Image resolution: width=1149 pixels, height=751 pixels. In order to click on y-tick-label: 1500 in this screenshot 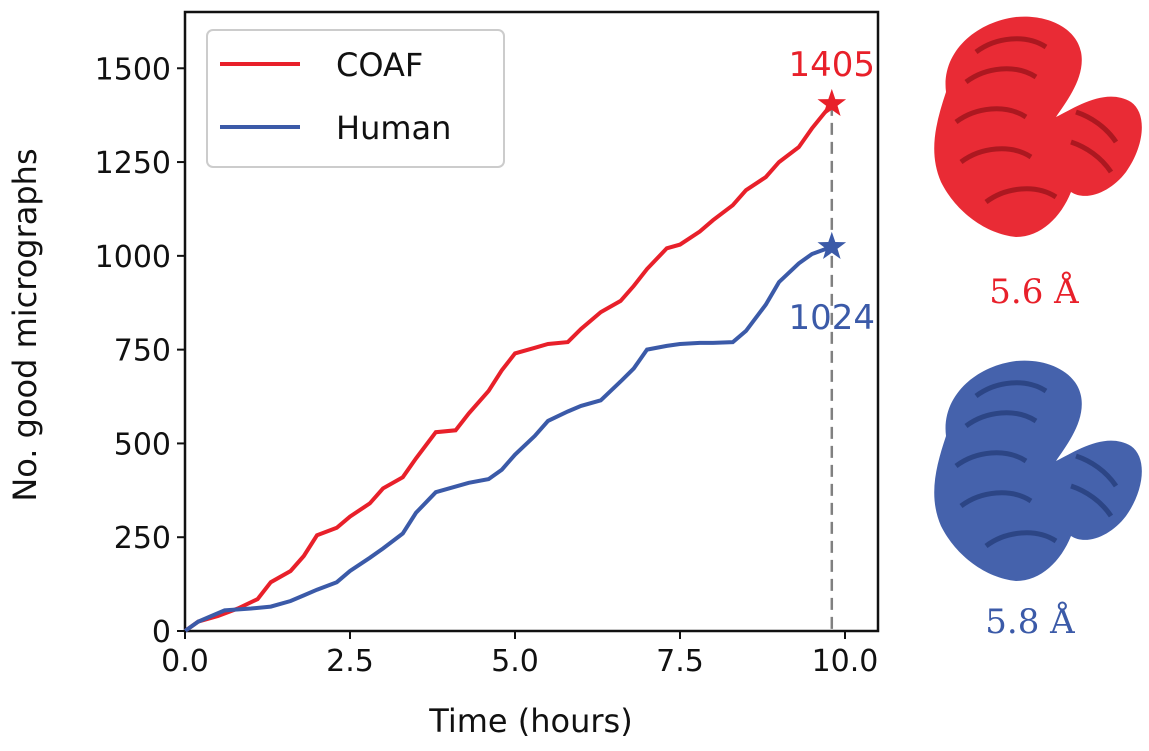, I will do `click(133, 69)`.